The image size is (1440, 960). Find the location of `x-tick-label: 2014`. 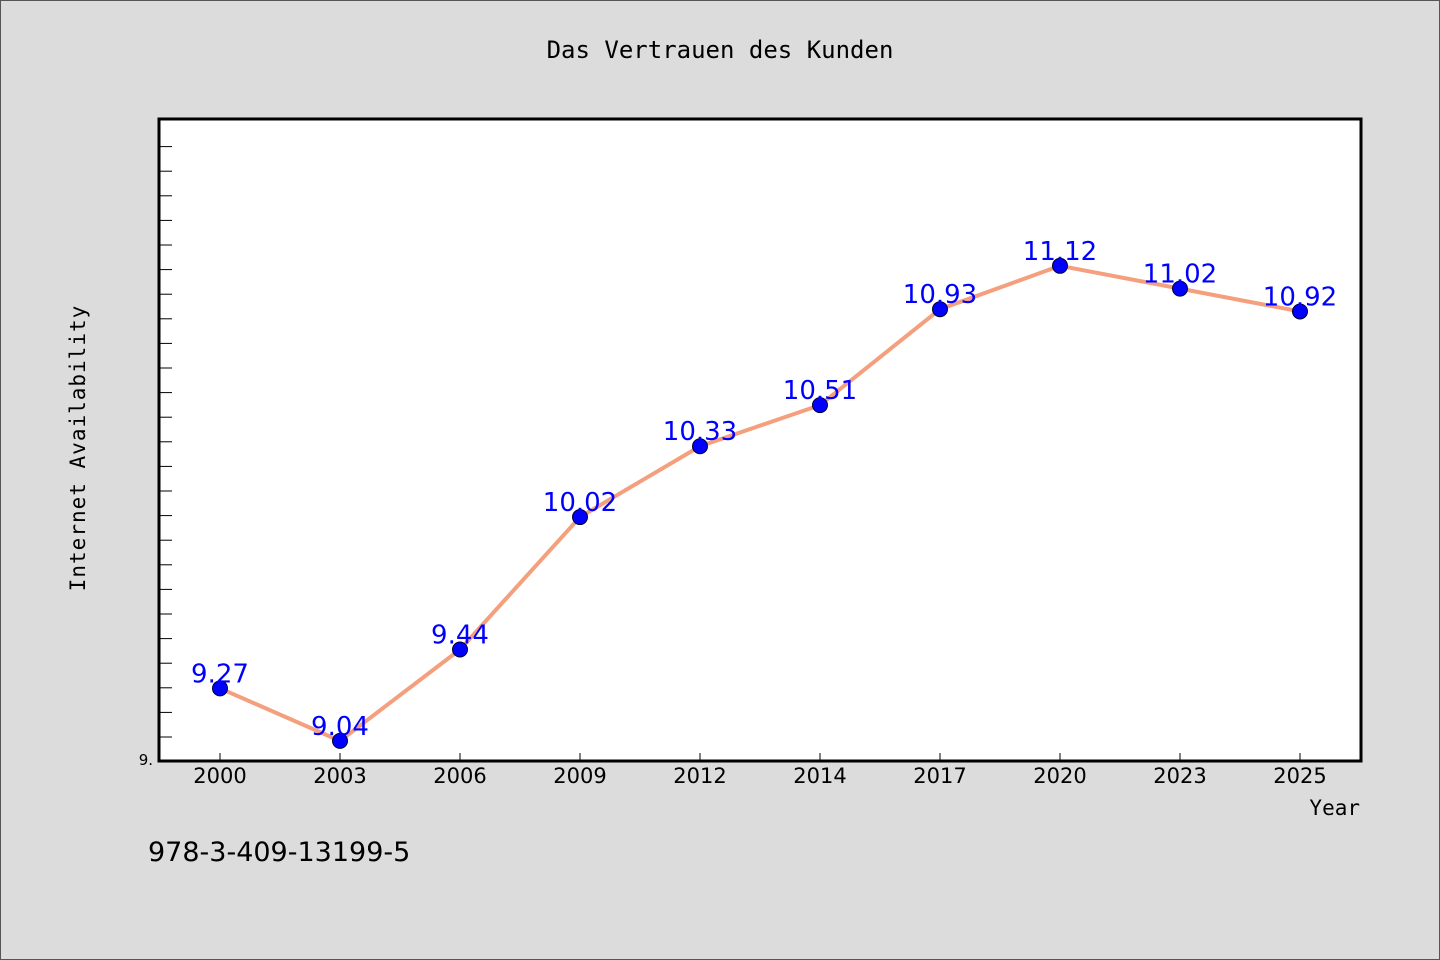

x-tick-label: 2014 is located at coordinates (819, 776).